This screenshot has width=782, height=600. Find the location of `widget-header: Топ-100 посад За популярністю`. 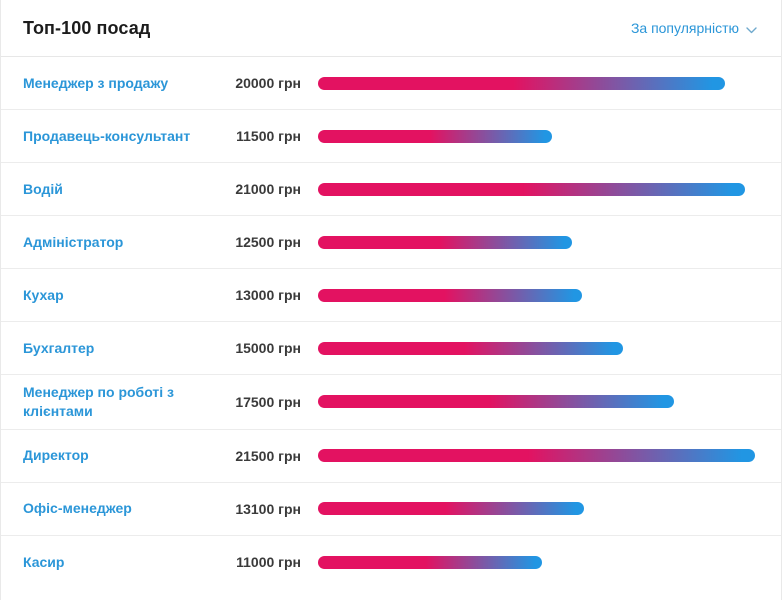

widget-header: Топ-100 посад За популярністю is located at coordinates (391, 28).